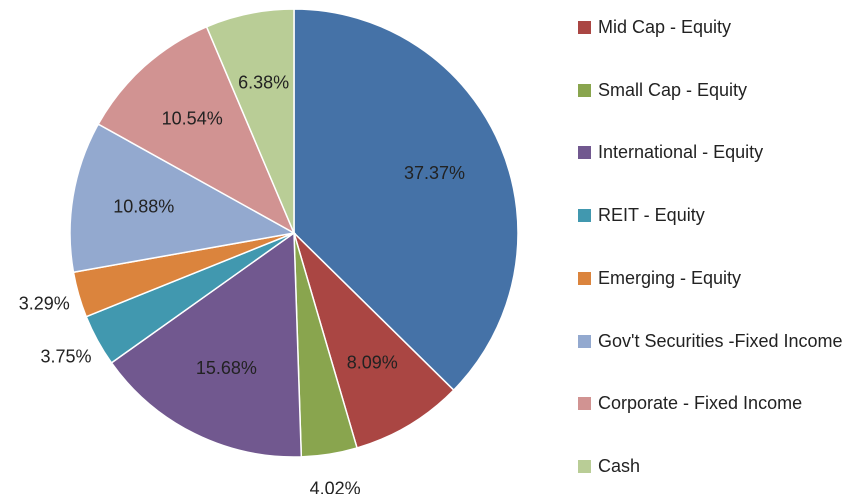  I want to click on data-label: 3.29%, so click(44, 303).